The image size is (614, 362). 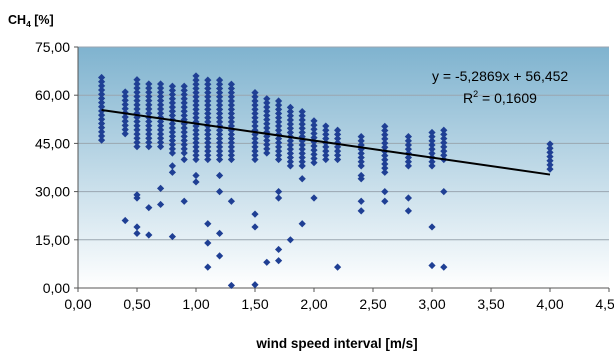 What do you see at coordinates (52, 240) in the screenshot?
I see `y-tick-label: 15,00` at bounding box center [52, 240].